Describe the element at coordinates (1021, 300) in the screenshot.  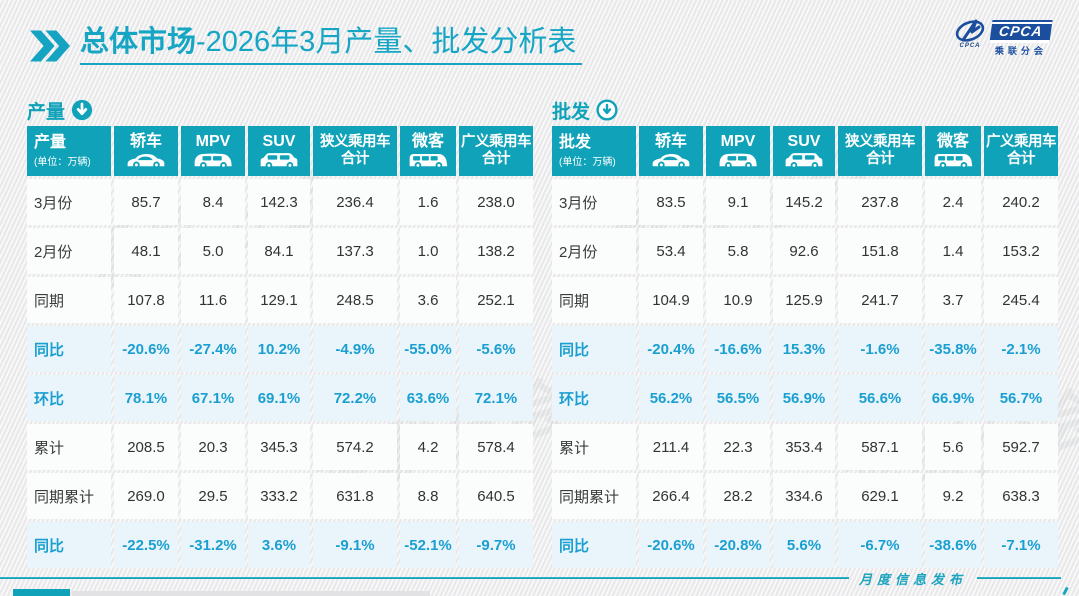
I see `wholesale-cell-broad-total: 245.4` at that location.